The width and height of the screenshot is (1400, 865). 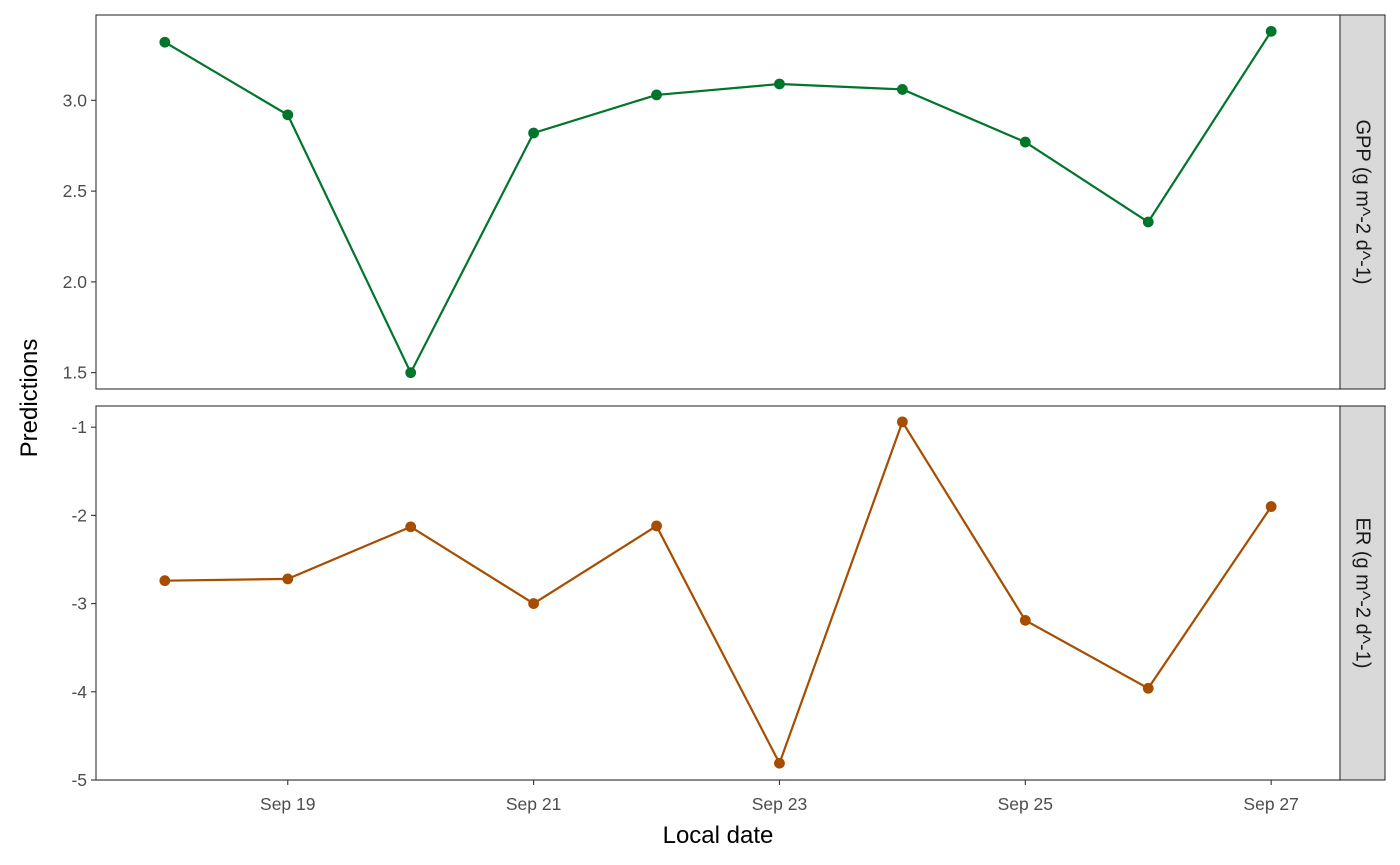 What do you see at coordinates (287, 804) in the screenshot?
I see `x-tick-label: Sep 19` at bounding box center [287, 804].